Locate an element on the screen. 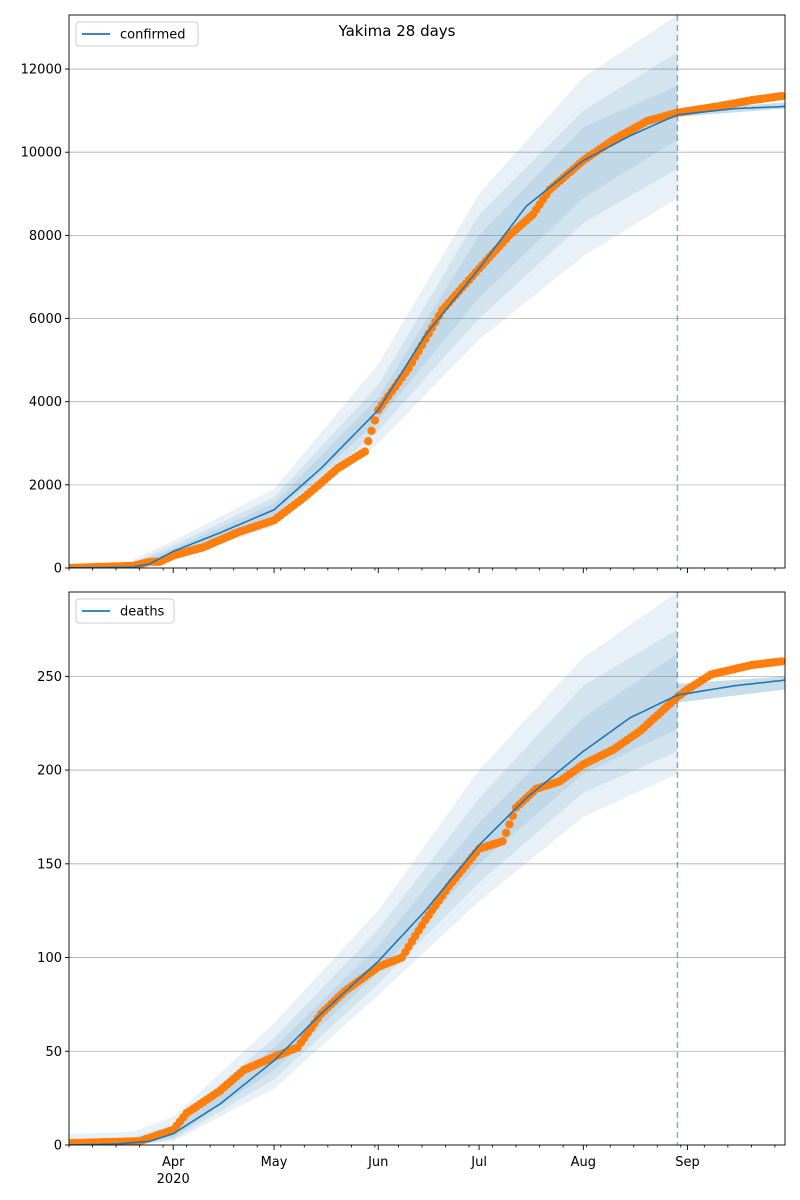 The height and width of the screenshot is (1200, 800). x-tick-label: Apr is located at coordinates (173, 1162).